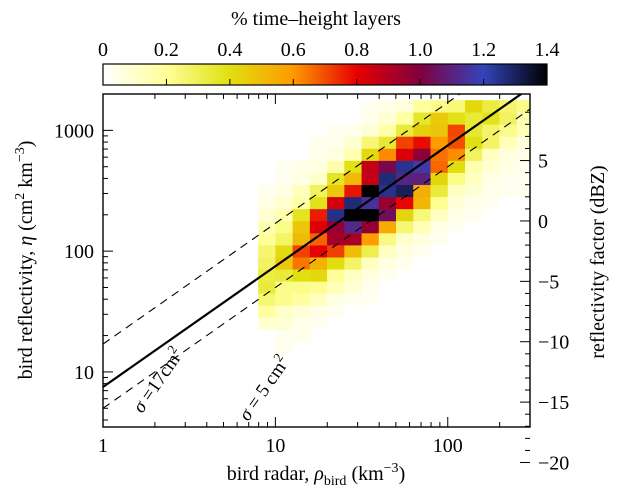  What do you see at coordinates (316, 475) in the screenshot?
I see `x-axis-title: bird radar, ρbird (km−3)` at bounding box center [316, 475].